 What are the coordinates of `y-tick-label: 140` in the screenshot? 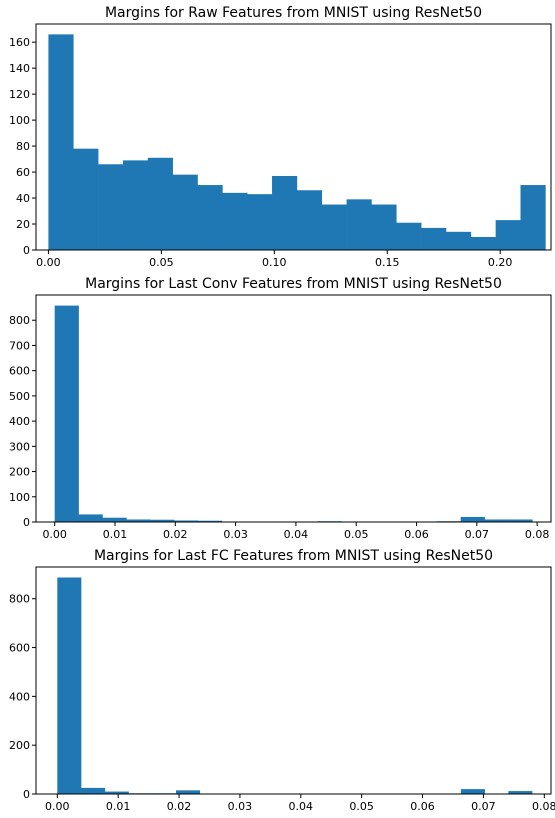 It's located at (19, 68).